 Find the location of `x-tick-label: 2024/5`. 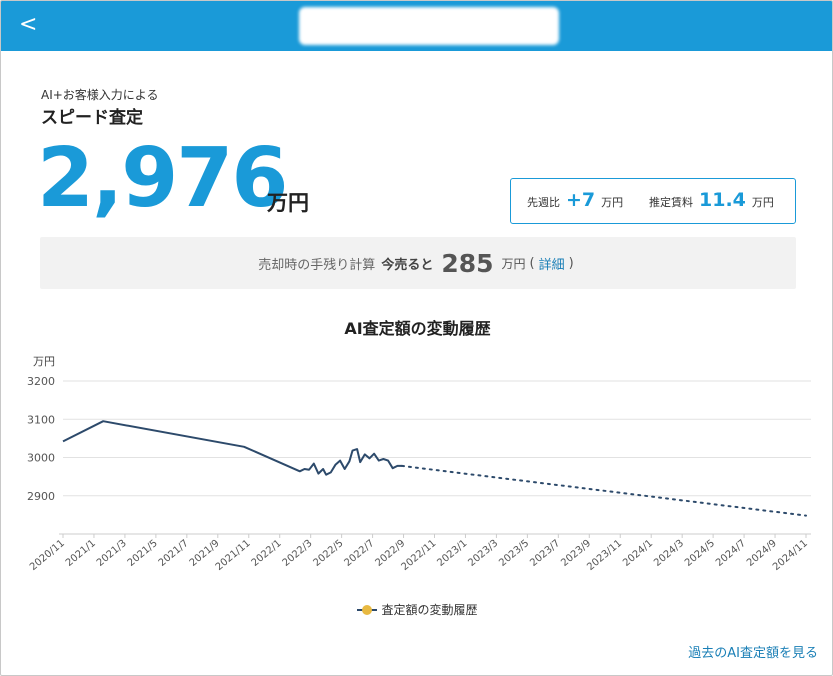

x-tick-label: 2024/5 is located at coordinates (700, 553).